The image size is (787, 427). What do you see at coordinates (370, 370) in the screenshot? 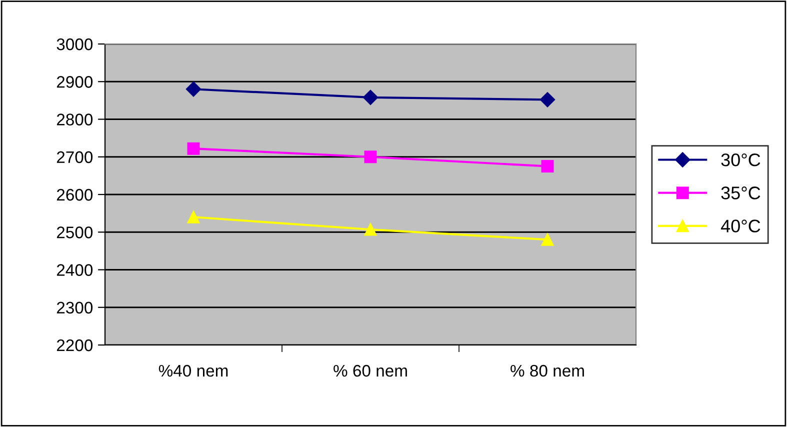
I see `x-tick-label: % 60 nem` at bounding box center [370, 370].